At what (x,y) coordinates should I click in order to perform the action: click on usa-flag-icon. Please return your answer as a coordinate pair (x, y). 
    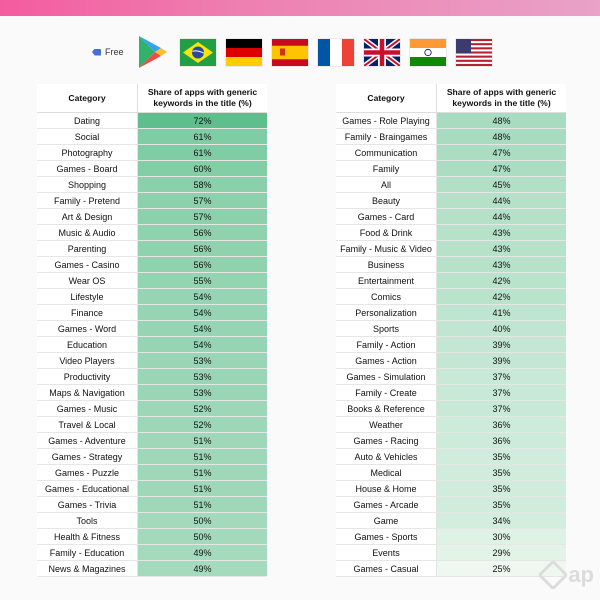
    Looking at the image, I should click on (473, 52).